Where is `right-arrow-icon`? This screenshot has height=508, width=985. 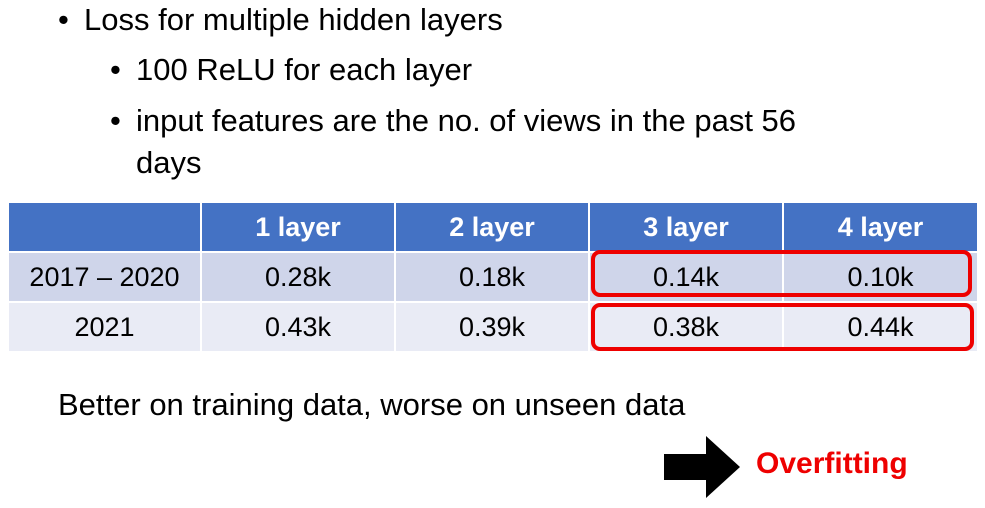
right-arrow-icon is located at coordinates (702, 467).